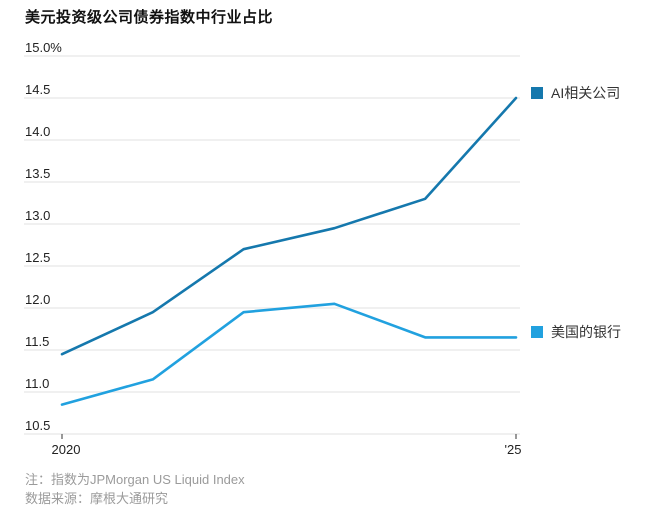  I want to click on y-axis-label: 14.5, so click(37, 89).